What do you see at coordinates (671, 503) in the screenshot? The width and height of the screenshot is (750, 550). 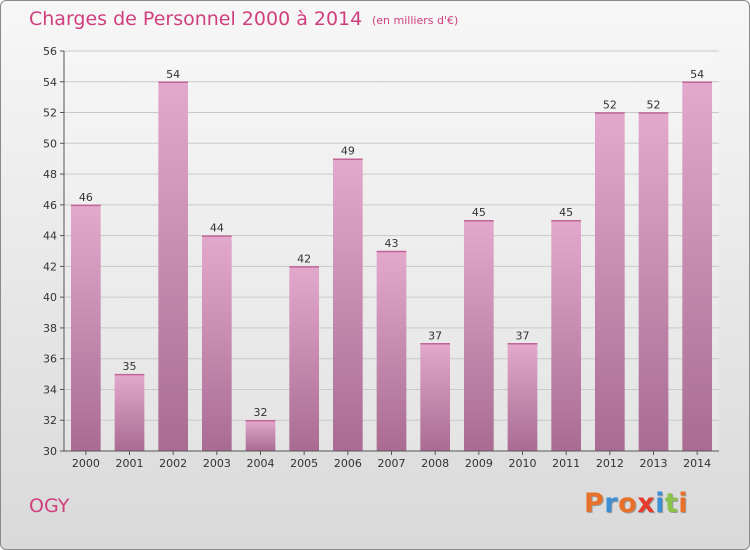 I see `logo-letter: t` at bounding box center [671, 503].